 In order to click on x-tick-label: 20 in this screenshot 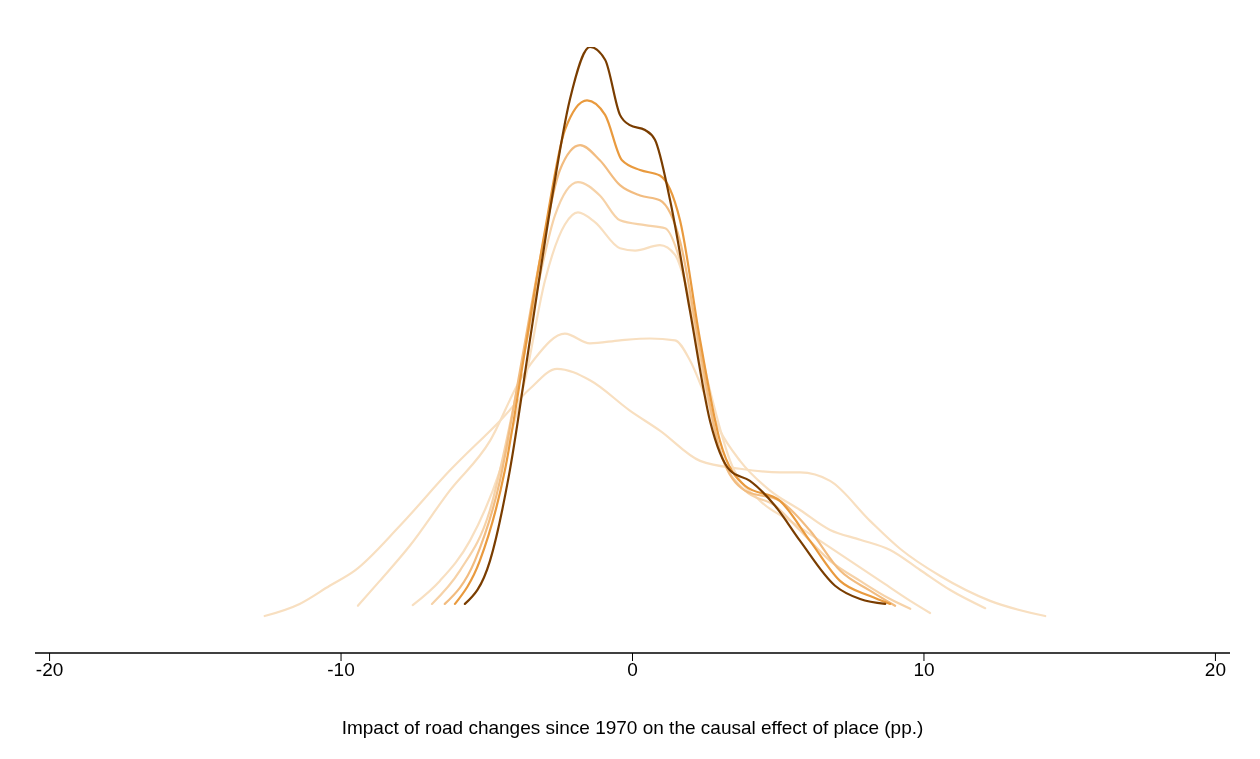, I will do `click(1215, 670)`.